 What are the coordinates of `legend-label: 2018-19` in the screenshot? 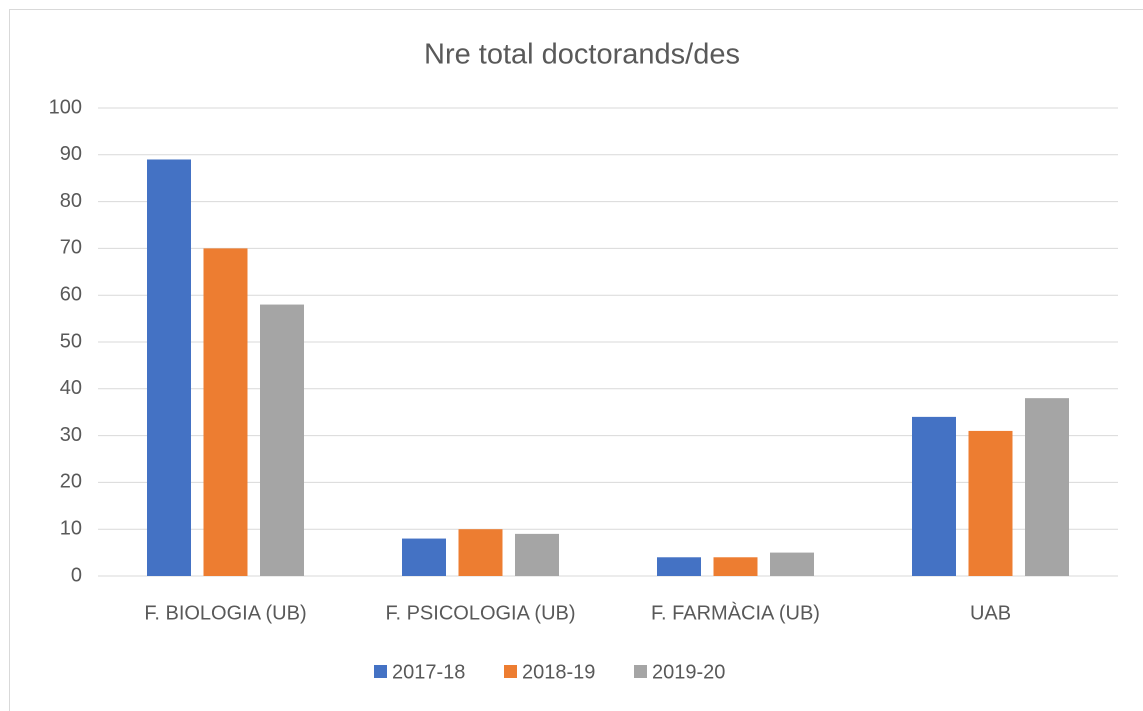 It's located at (558, 672).